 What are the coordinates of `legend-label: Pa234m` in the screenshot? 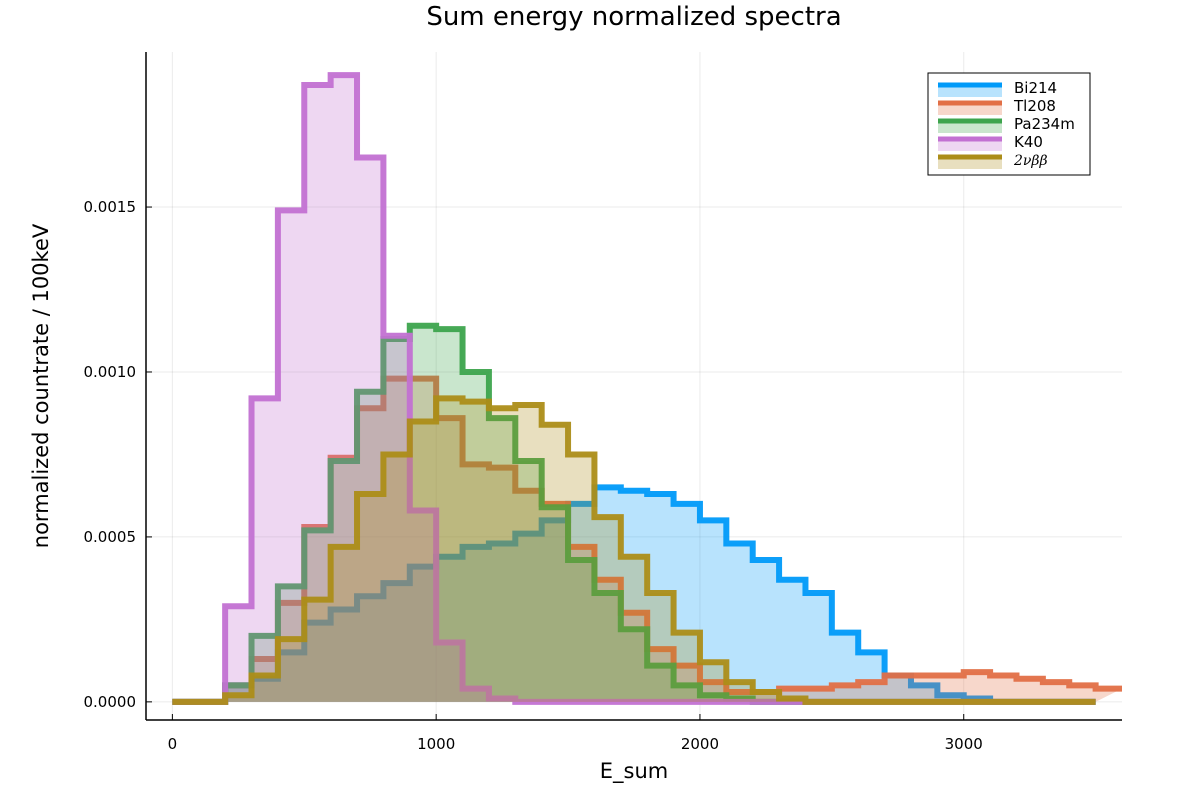 It's located at (1044, 124).